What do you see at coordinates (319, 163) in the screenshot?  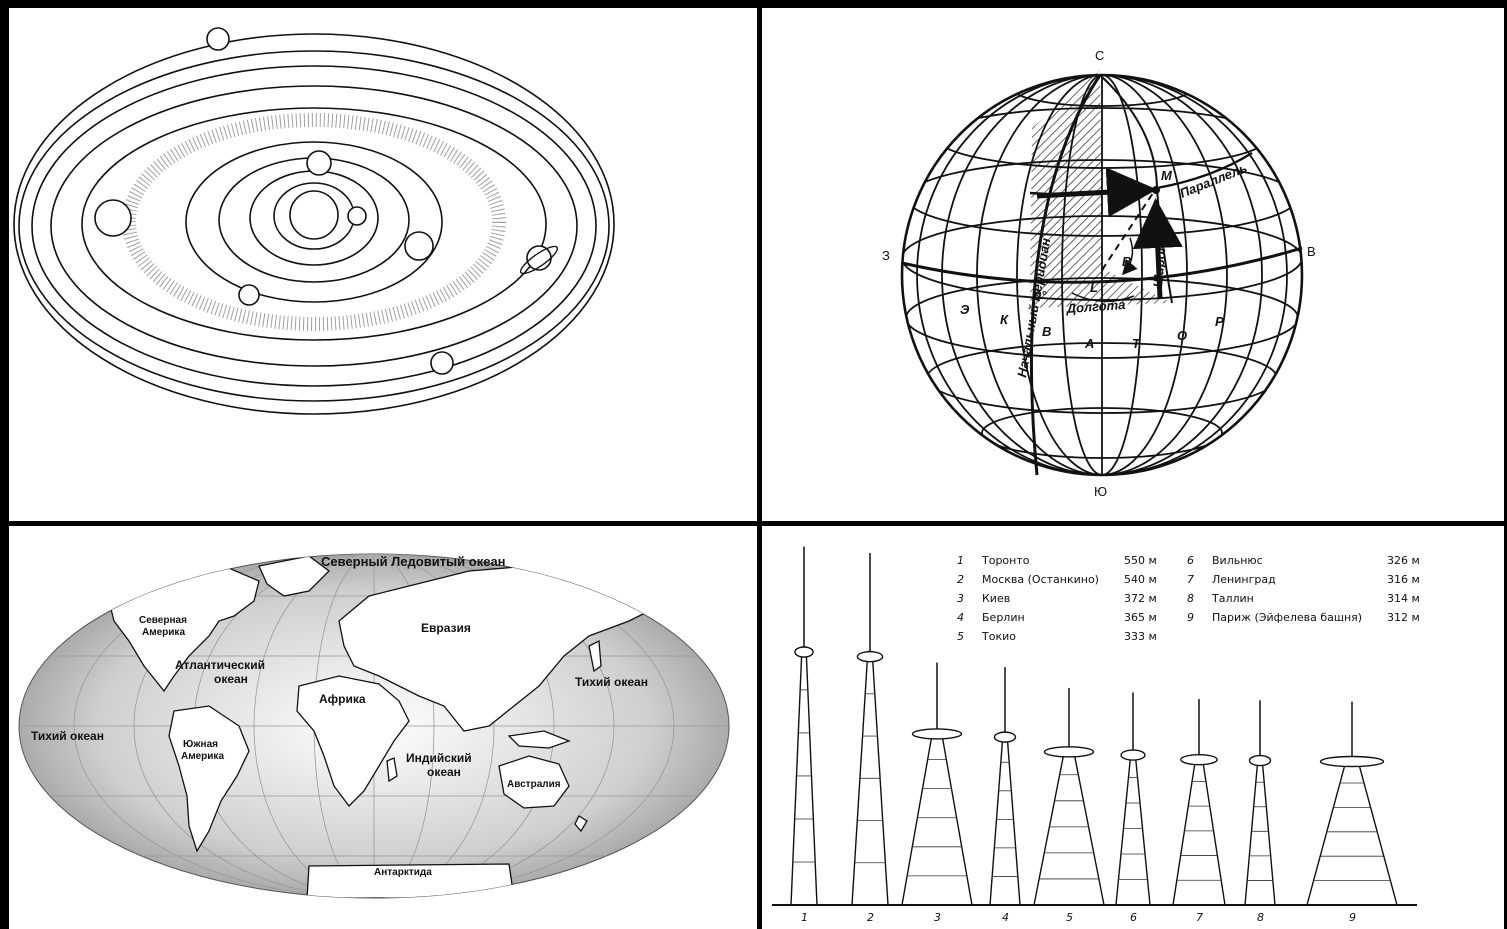 I see `planet-venus` at bounding box center [319, 163].